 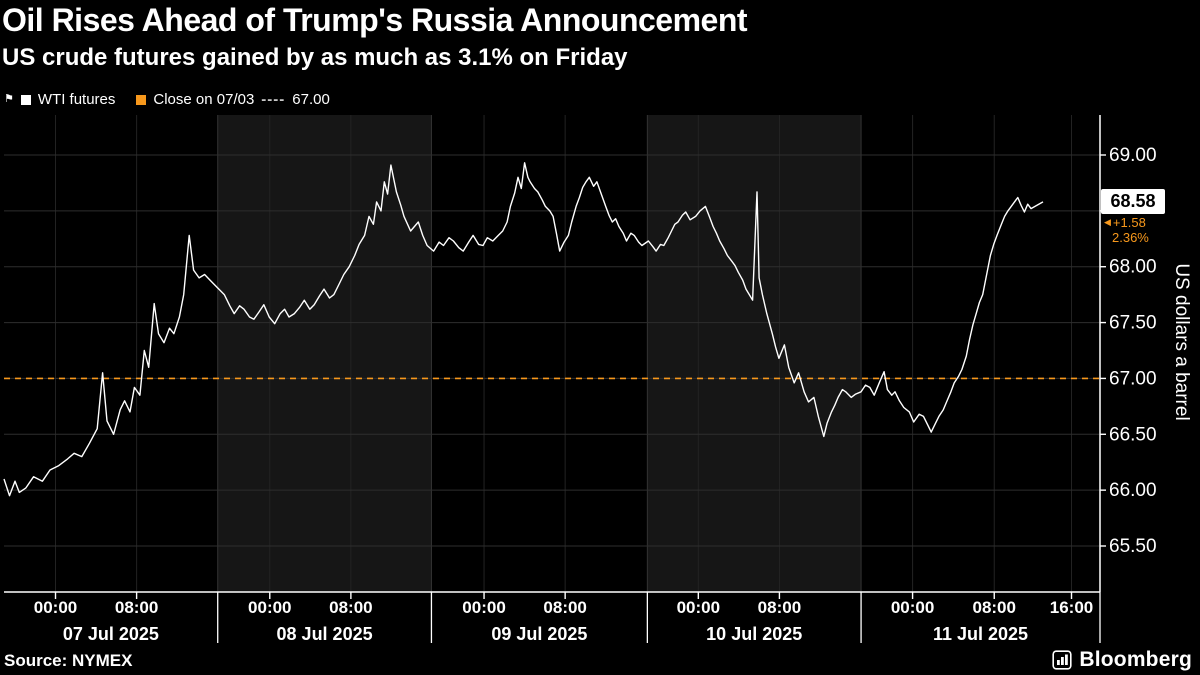 I want to click on y-tick-label: 67.50, so click(x=1133, y=323).